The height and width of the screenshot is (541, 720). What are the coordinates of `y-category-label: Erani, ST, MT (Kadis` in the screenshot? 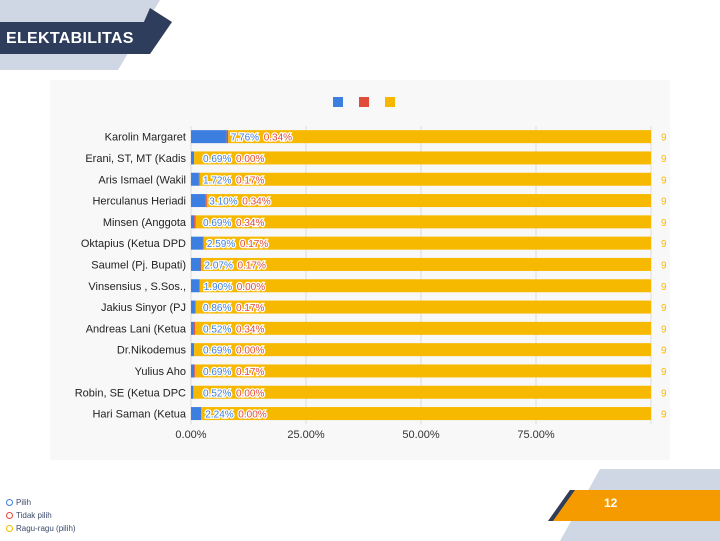 It's located at (135, 159).